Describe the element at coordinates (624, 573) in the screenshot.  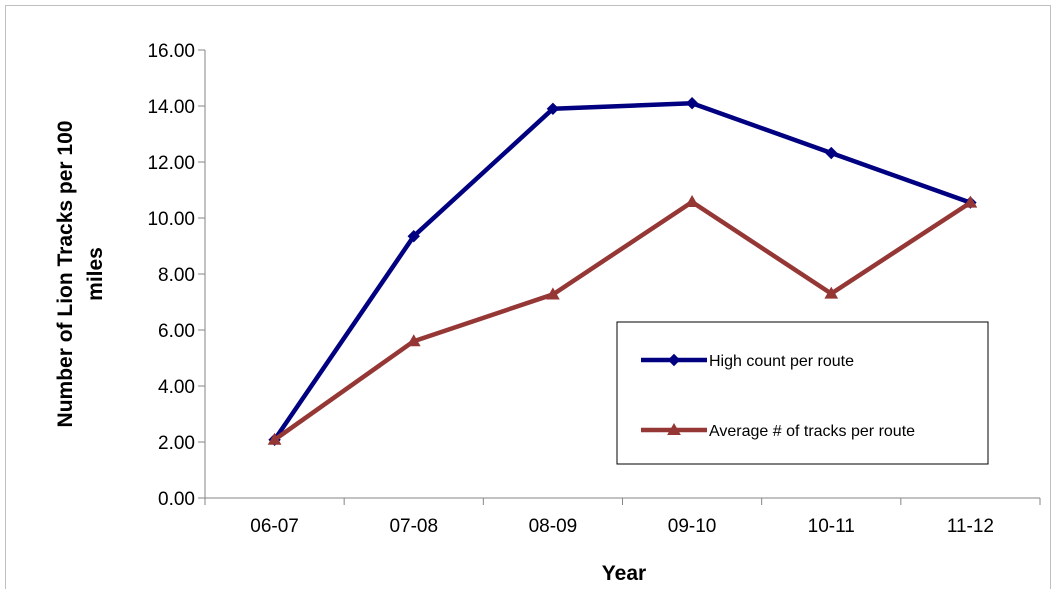
I see `x-axis-title: Year` at that location.